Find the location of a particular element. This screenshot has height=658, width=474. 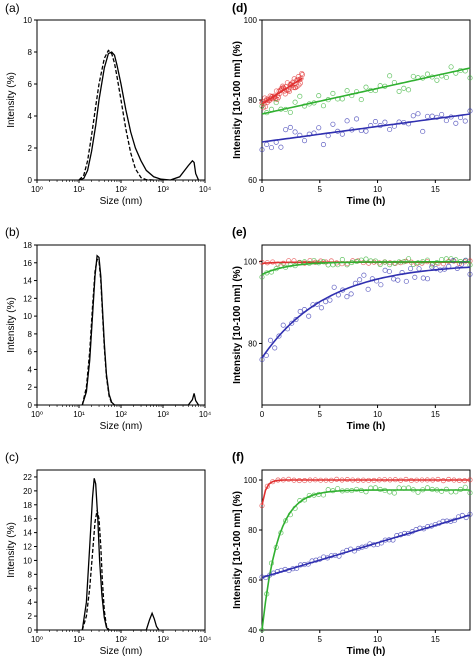

panel-label: (a) is located at coordinates (12, 8).